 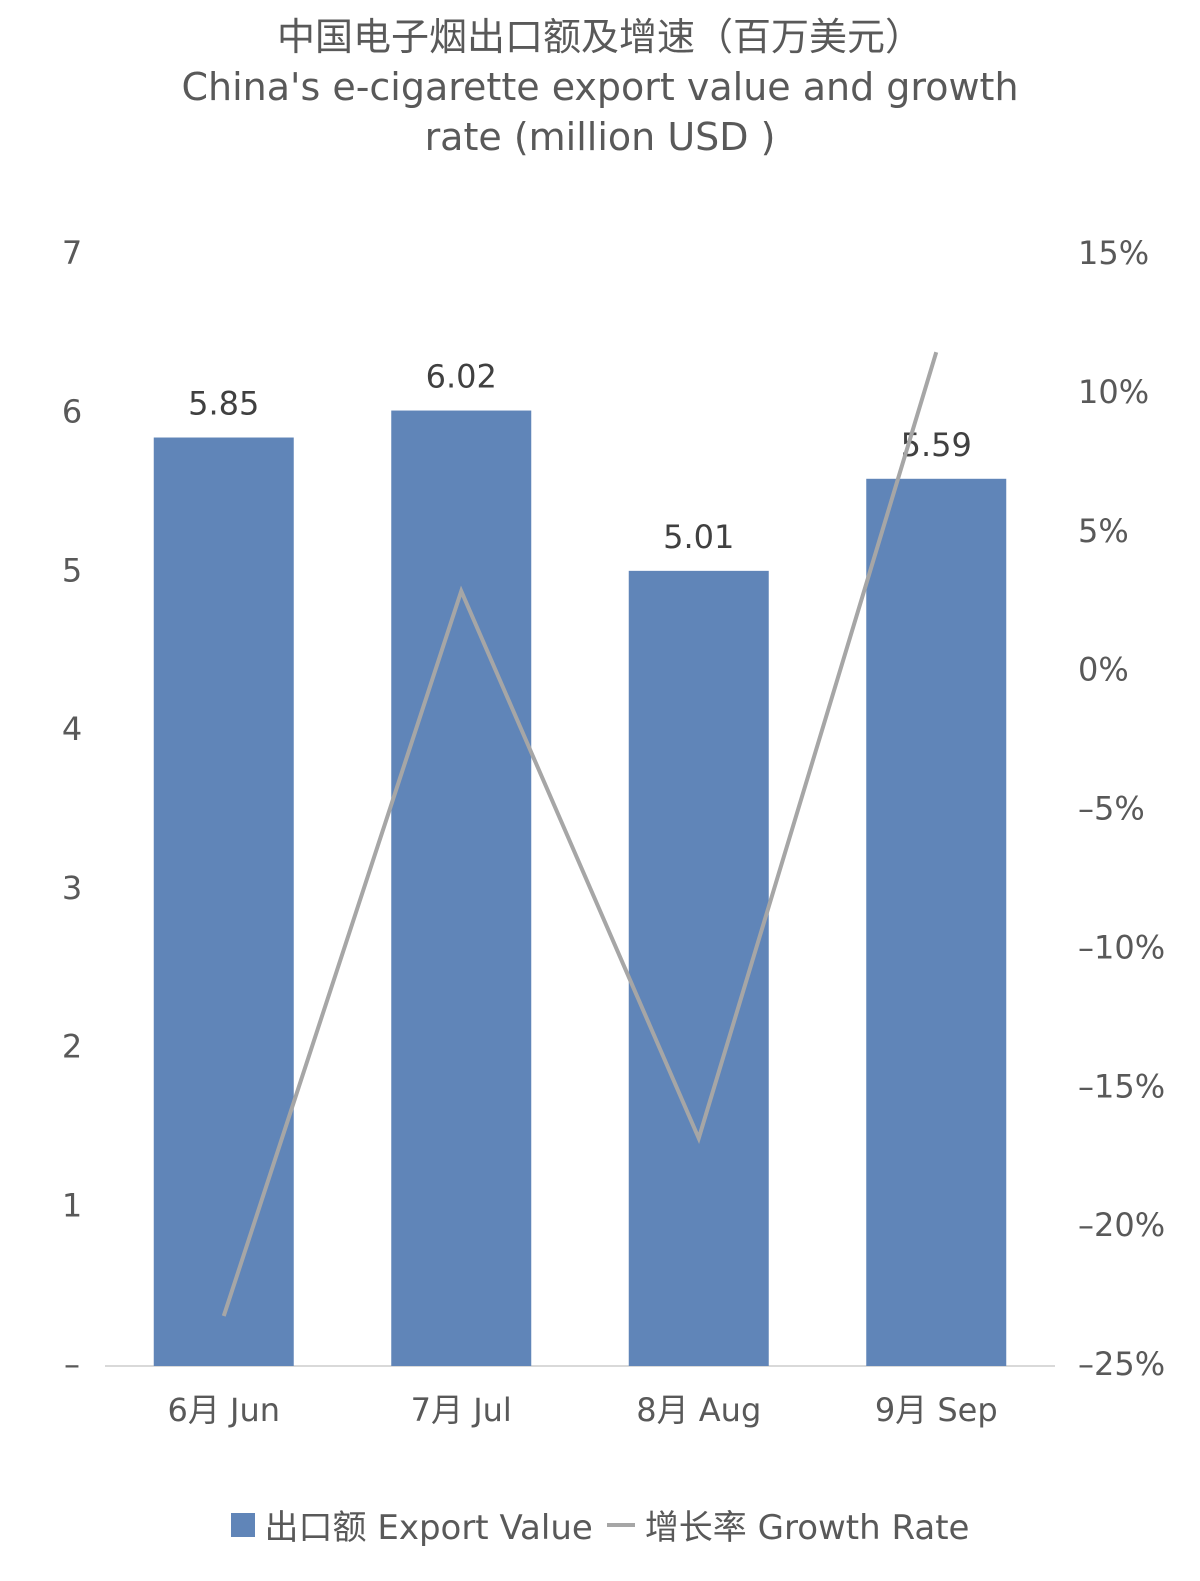 What do you see at coordinates (1111, 809) in the screenshot?
I see `y2-tick-label: –5%` at bounding box center [1111, 809].